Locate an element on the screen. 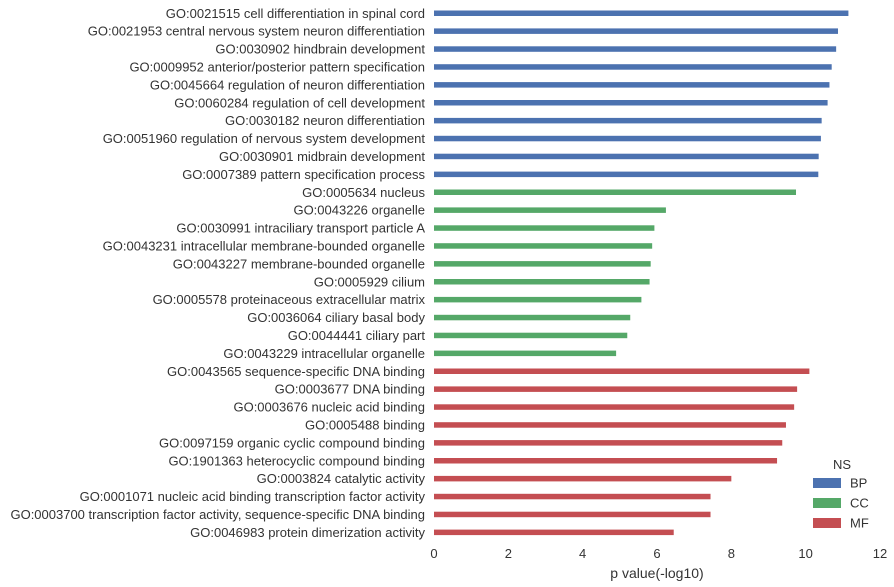  category-label: GO:0005634 nucleus is located at coordinates (363, 192).